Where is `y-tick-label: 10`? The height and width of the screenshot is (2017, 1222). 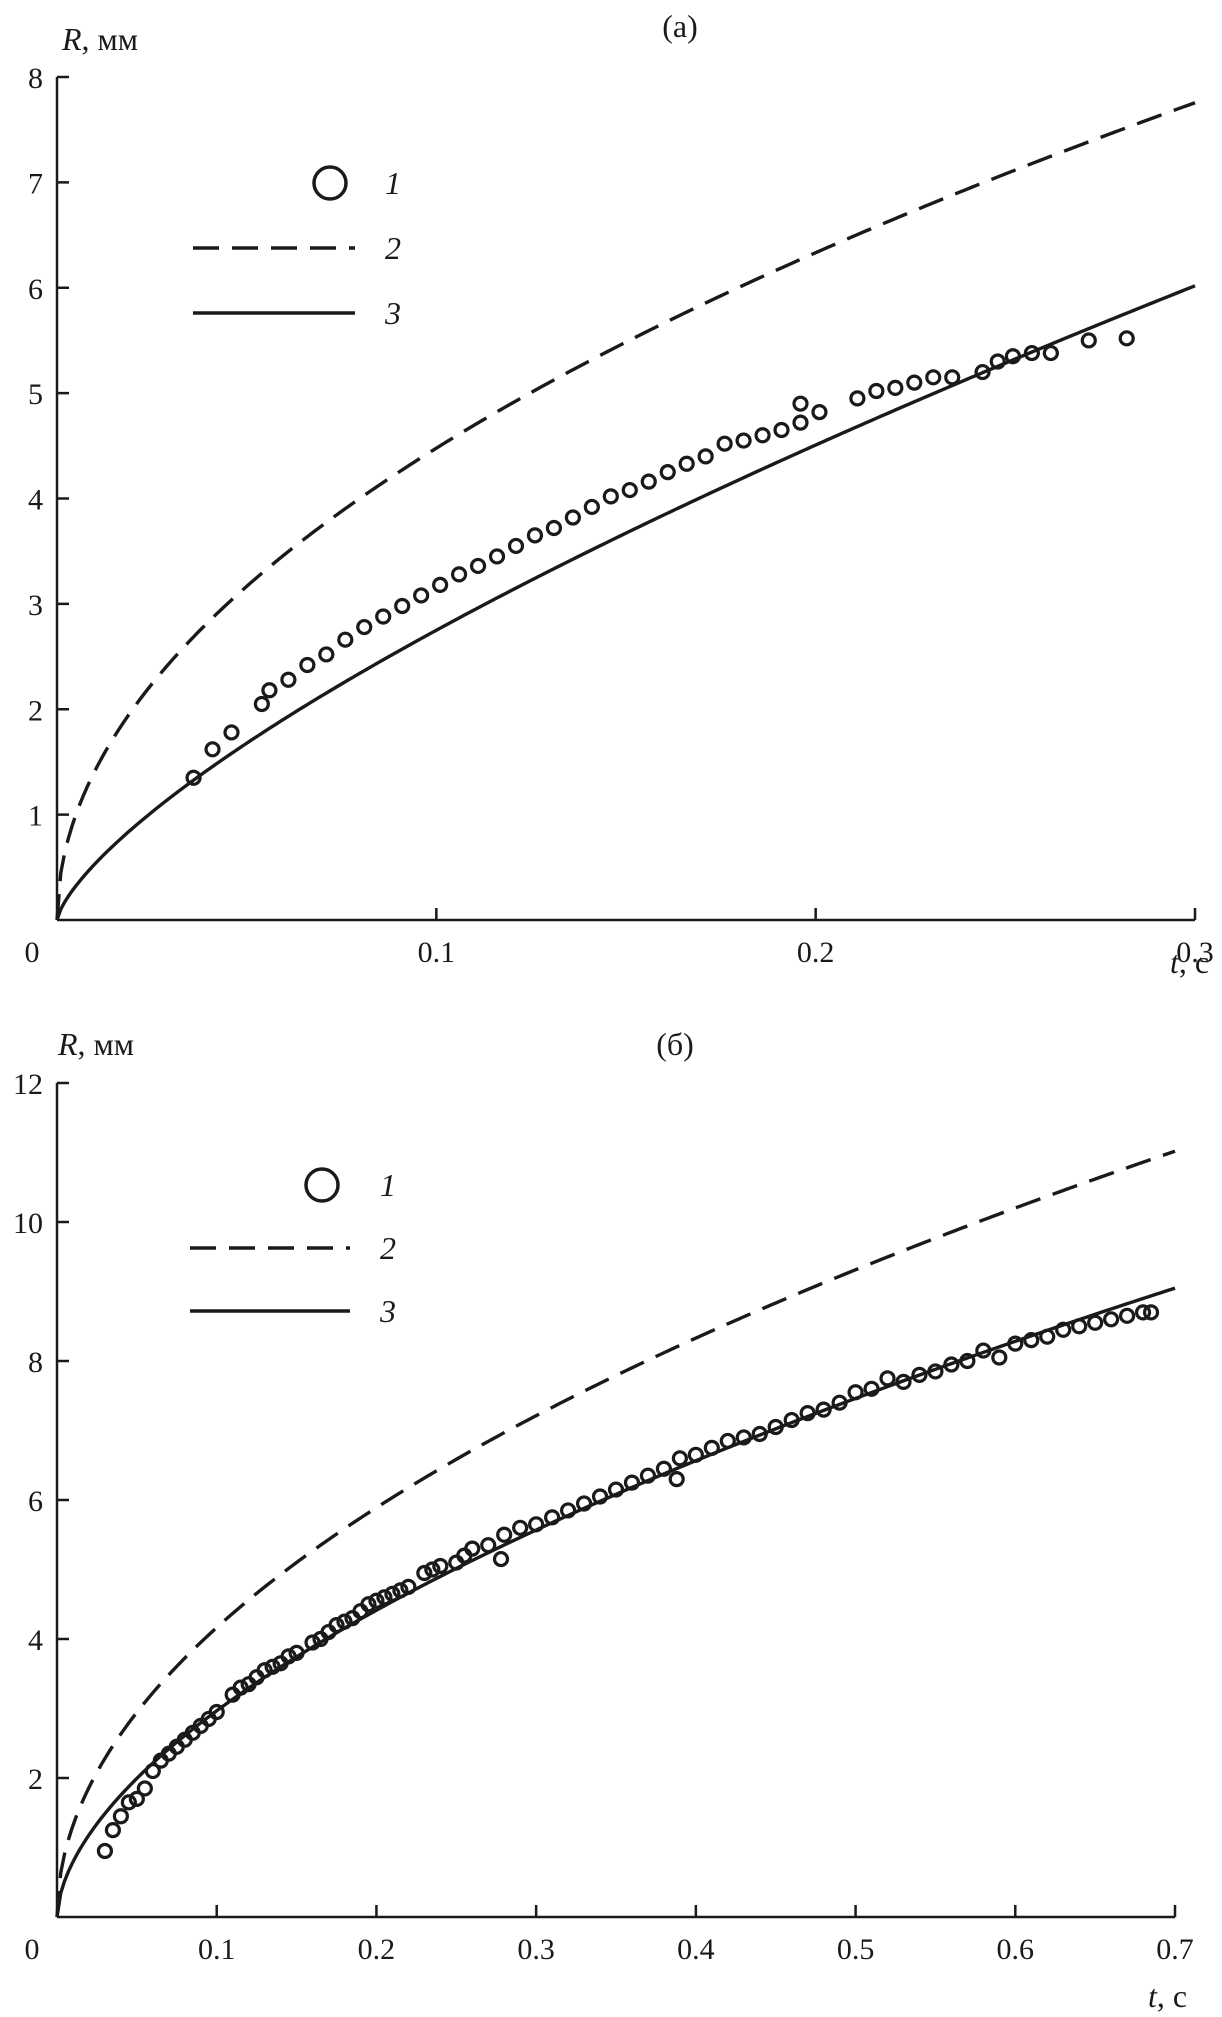 y-tick-label: 10 is located at coordinates (28, 1223).